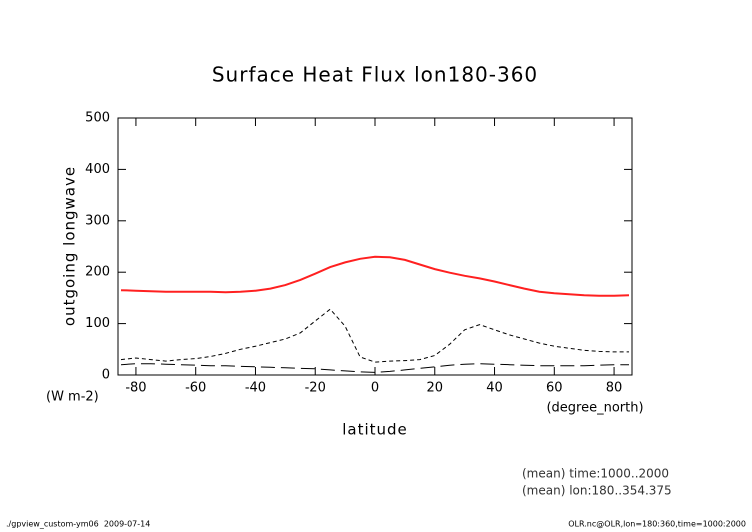 The height and width of the screenshot is (532, 752). What do you see at coordinates (97, 220) in the screenshot?
I see `y-tick-label: 300` at bounding box center [97, 220].